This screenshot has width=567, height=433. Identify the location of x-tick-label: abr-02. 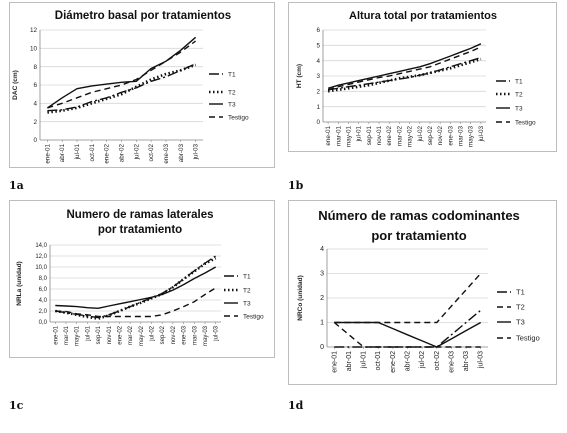
(408, 361).